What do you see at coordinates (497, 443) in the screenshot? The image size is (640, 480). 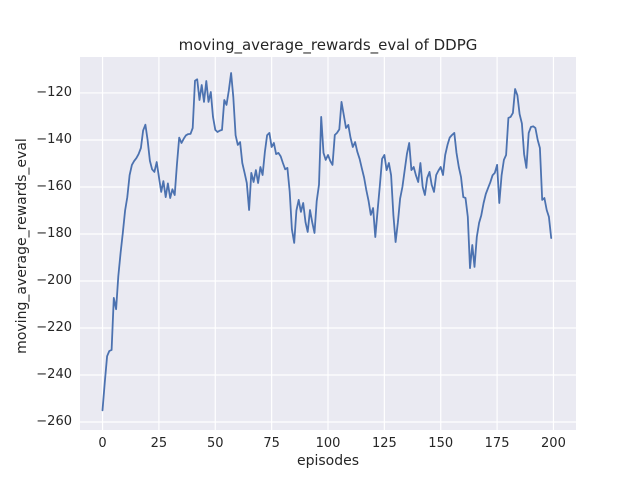 I see `x-tick-label: 175` at bounding box center [497, 443].